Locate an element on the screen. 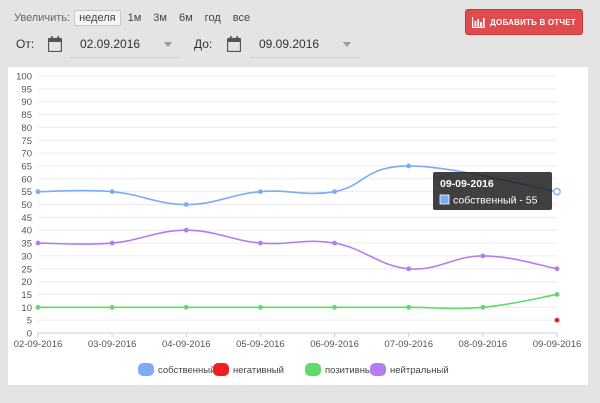 This screenshot has width=600, height=403. y-tick-label: 5 is located at coordinates (29, 321).